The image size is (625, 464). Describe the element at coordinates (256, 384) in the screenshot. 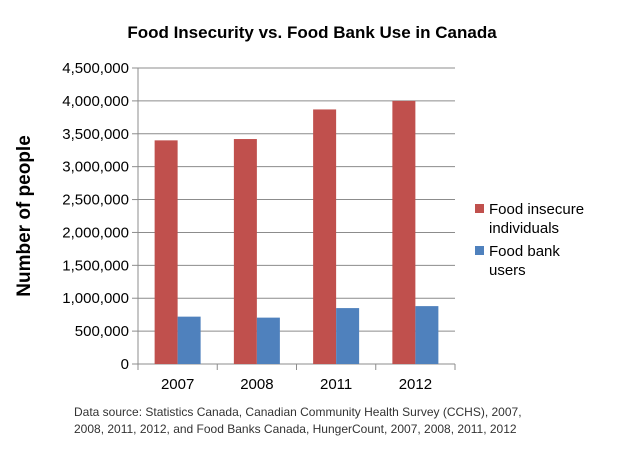

I see `x-tick-label: 2008` at that location.